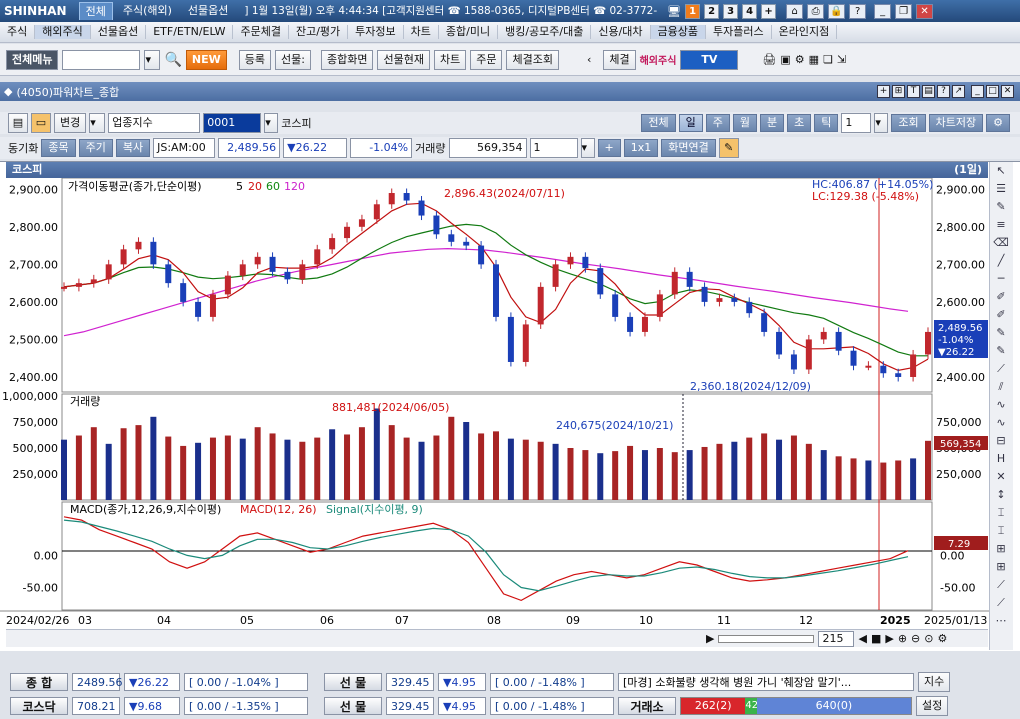 This screenshot has height=719, width=1020. I want to click on new-badge: NEW, so click(206, 59).